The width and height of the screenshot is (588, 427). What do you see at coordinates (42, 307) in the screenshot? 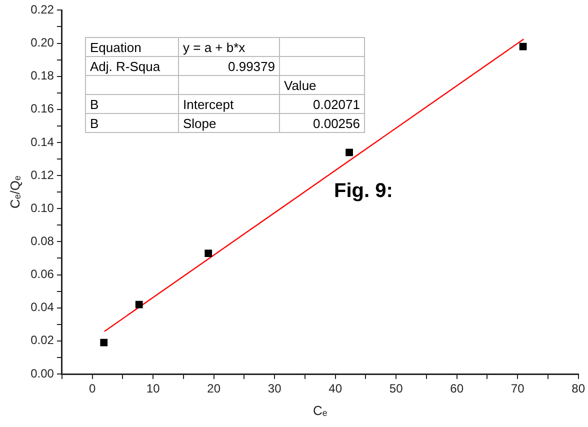
I see `y-tick-label: 0.04` at bounding box center [42, 307].